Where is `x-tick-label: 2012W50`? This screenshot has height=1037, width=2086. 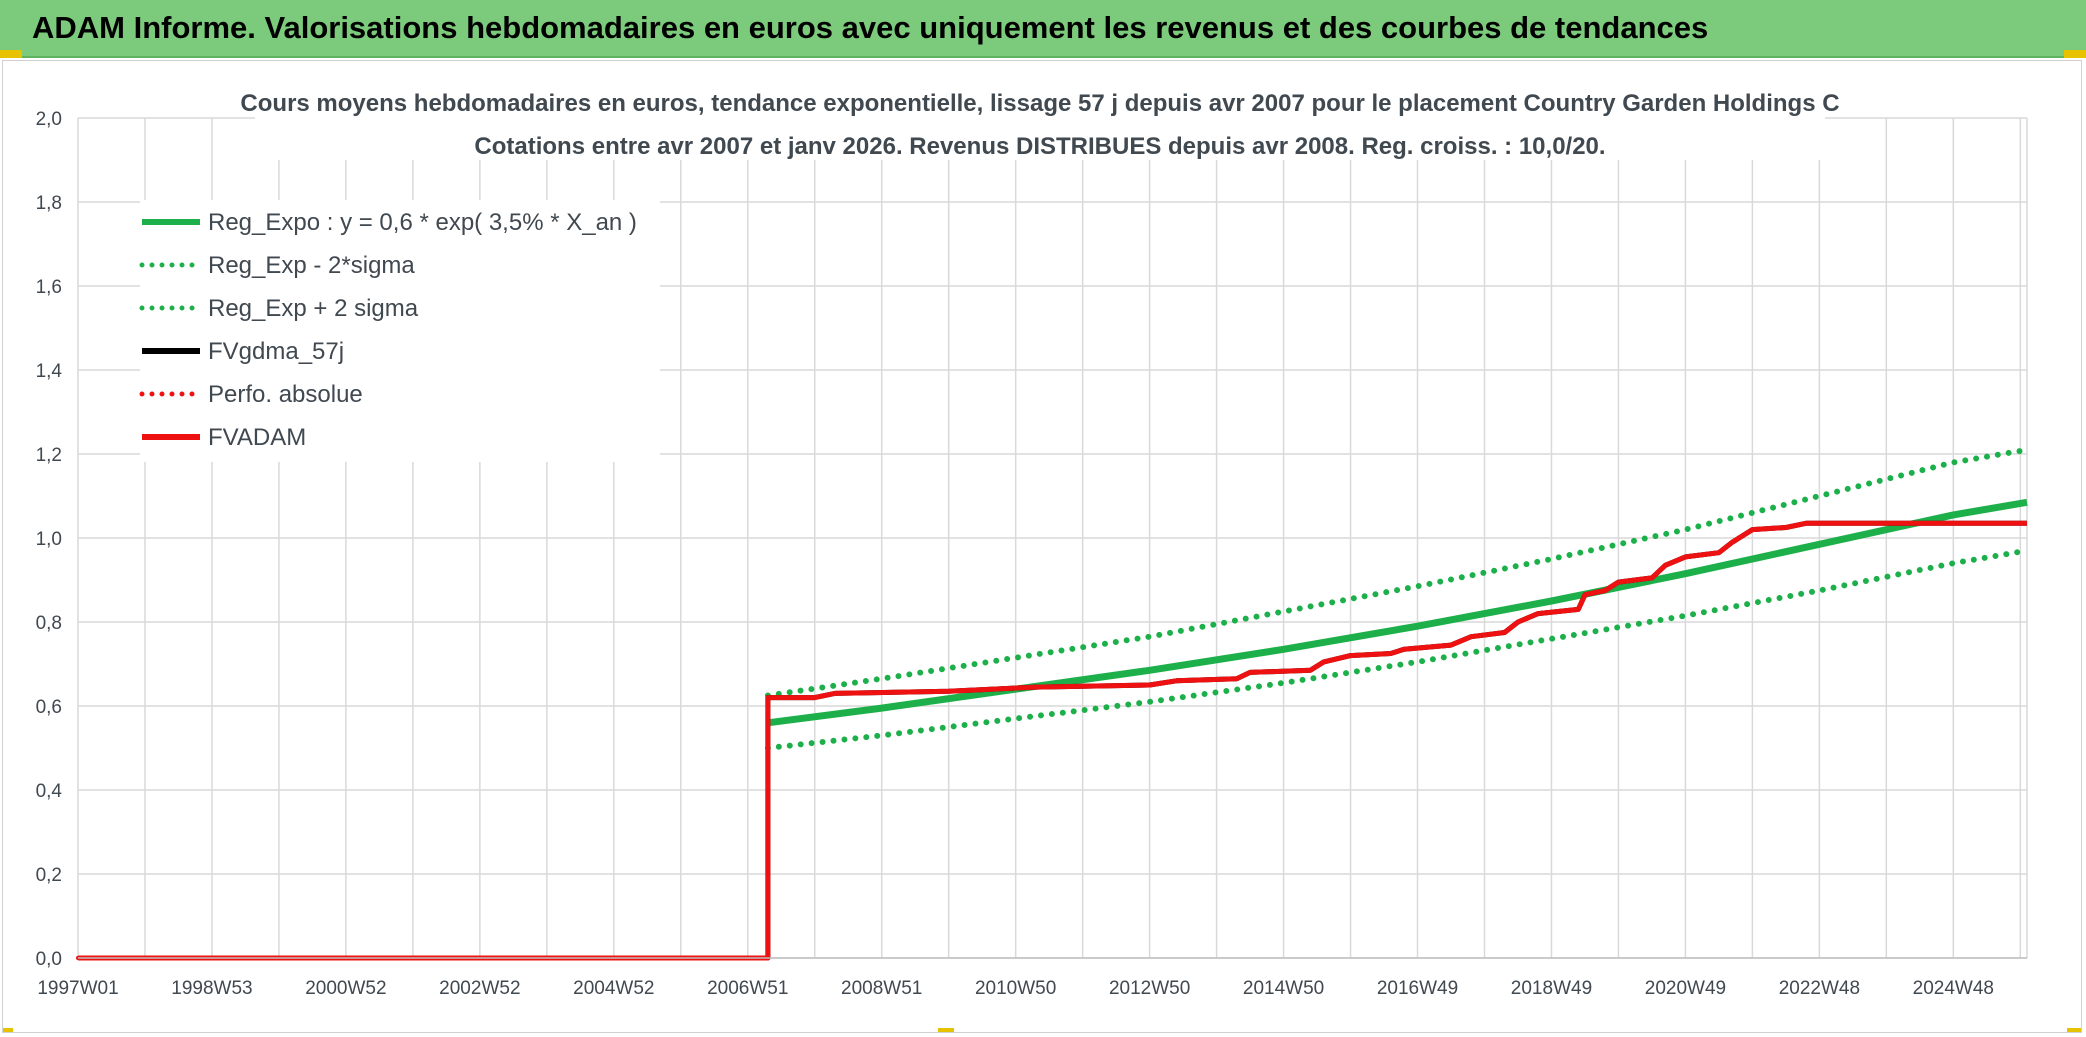 x-tick-label: 2012W50 is located at coordinates (1149, 988).